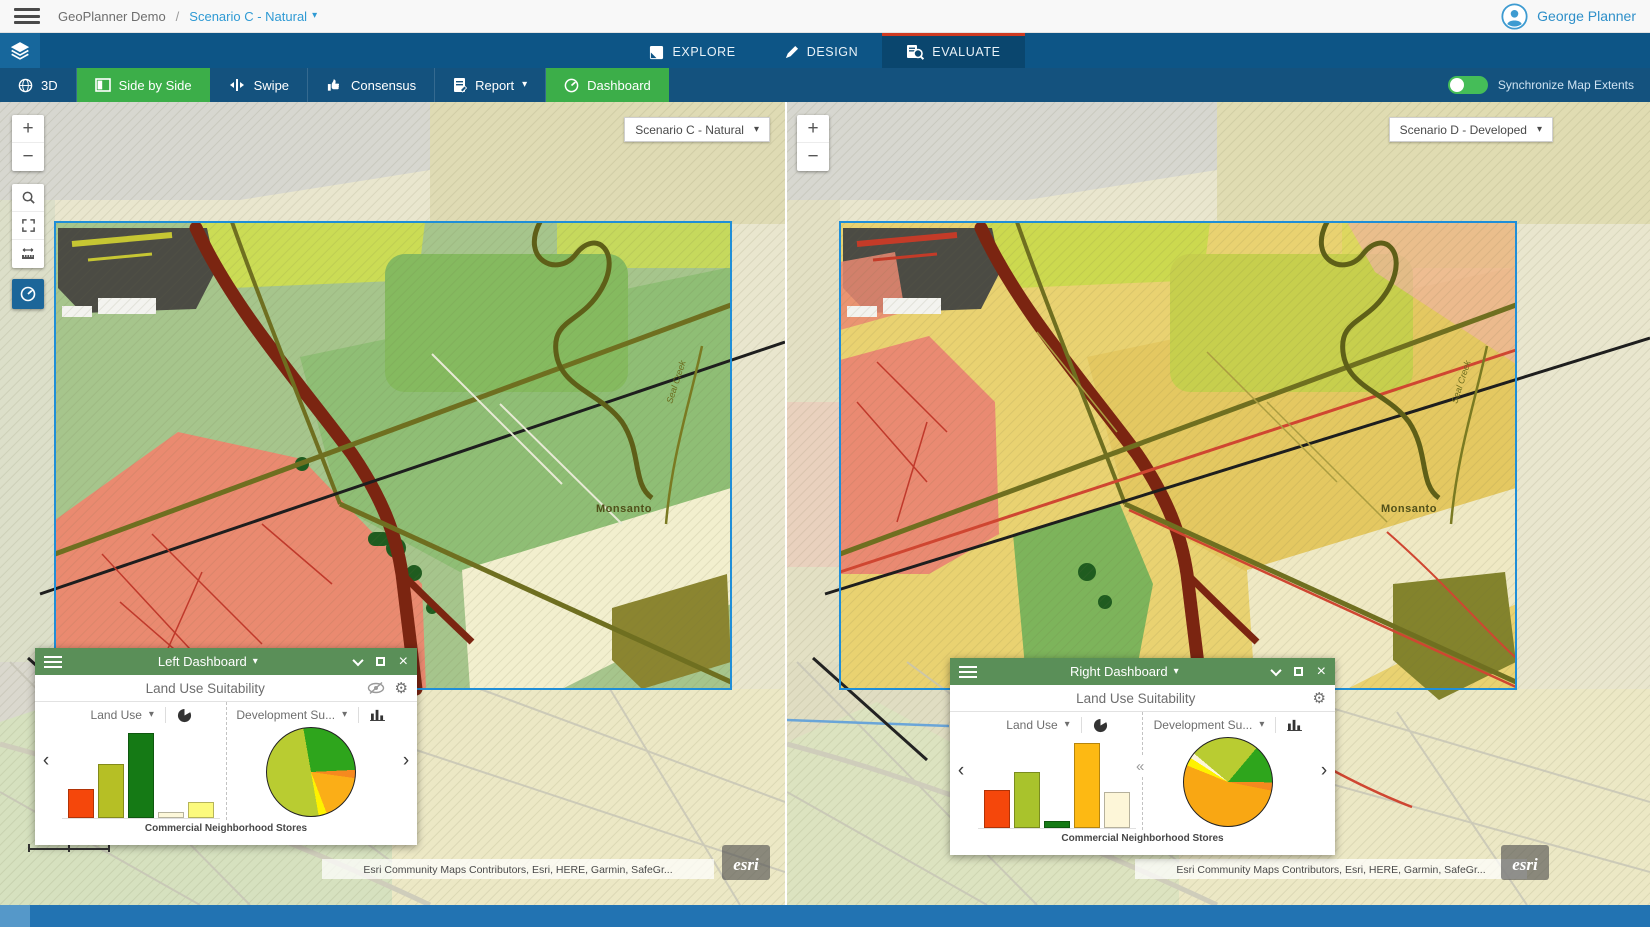 The image size is (1650, 927). I want to click on chart-divider, so click(226, 761).